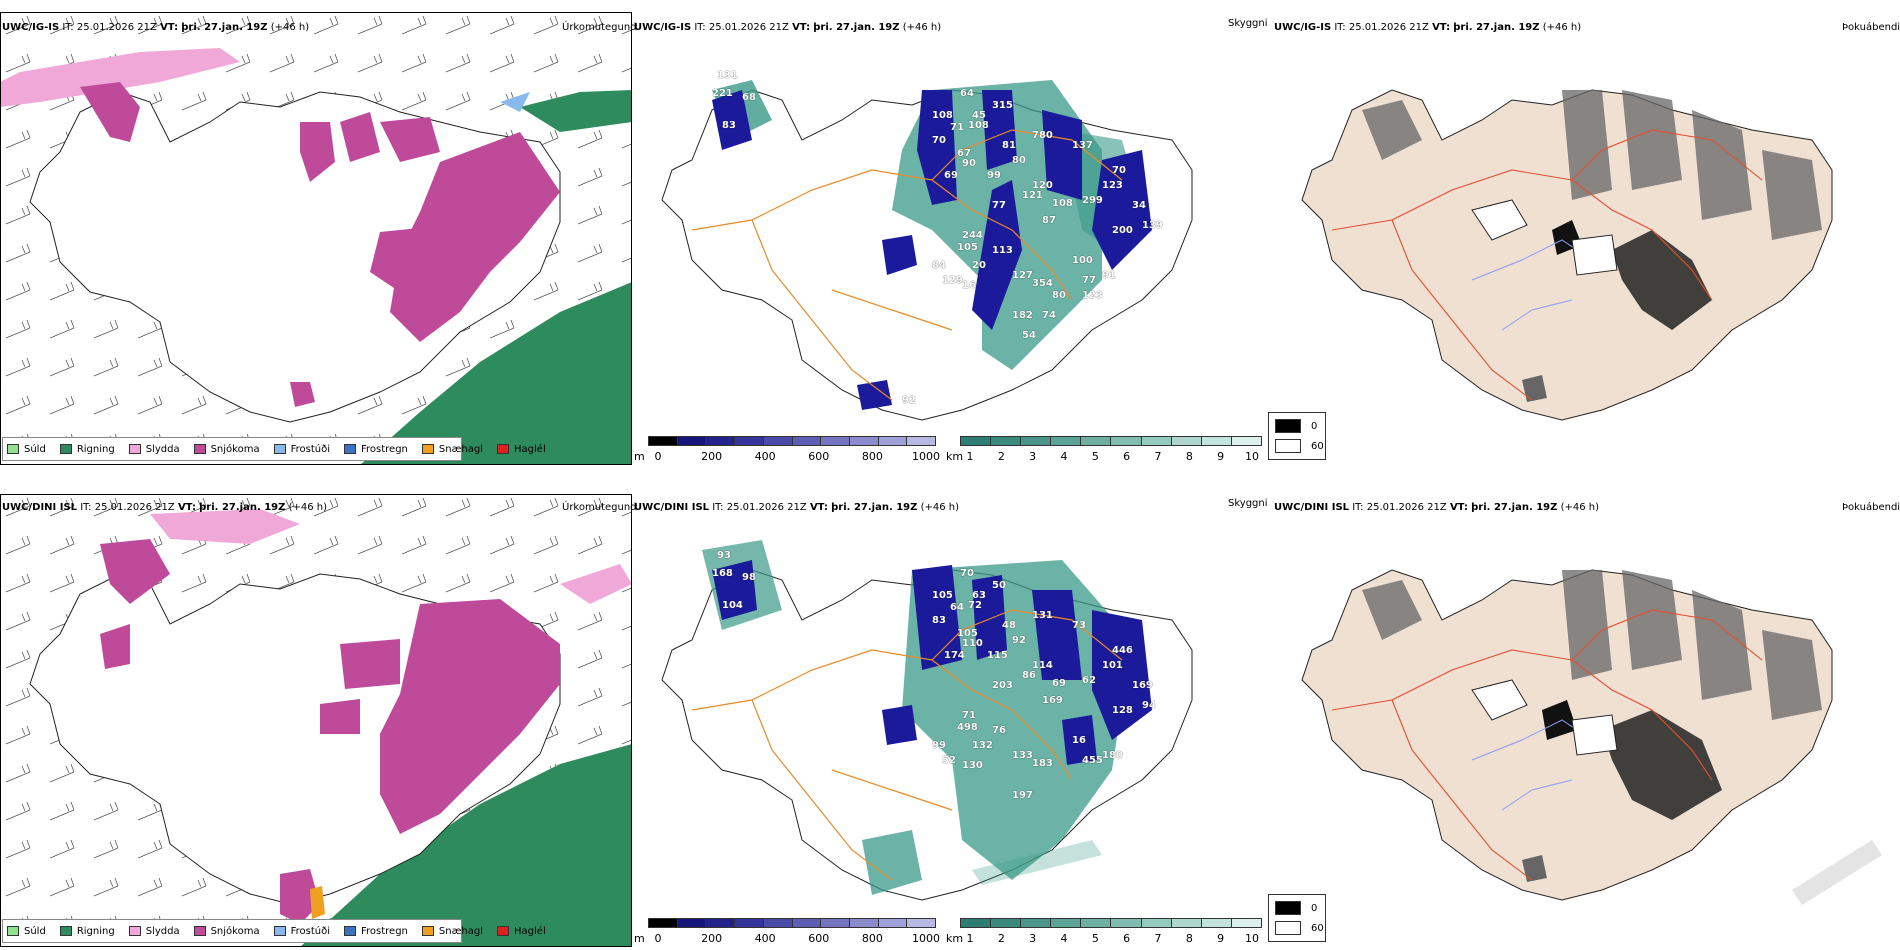 The width and height of the screenshot is (1900, 950). I want to click on visibility-value: 52, so click(949, 760).